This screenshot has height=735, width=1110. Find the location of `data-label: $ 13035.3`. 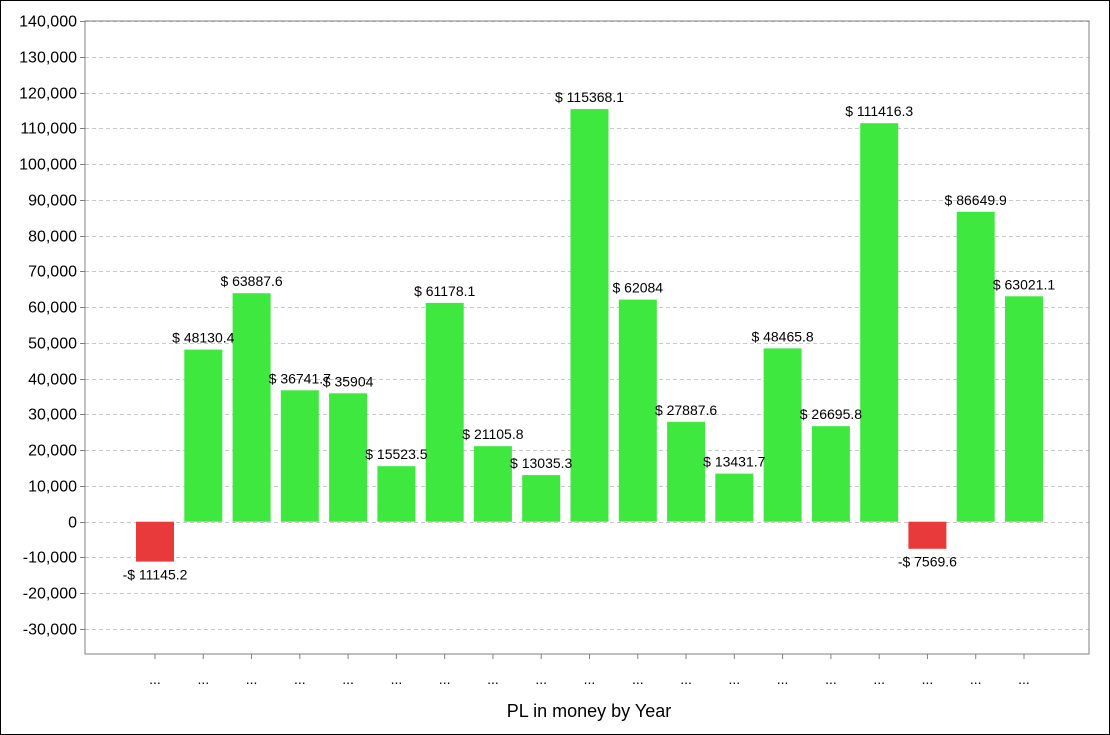

data-label: $ 13035.3 is located at coordinates (541, 463).